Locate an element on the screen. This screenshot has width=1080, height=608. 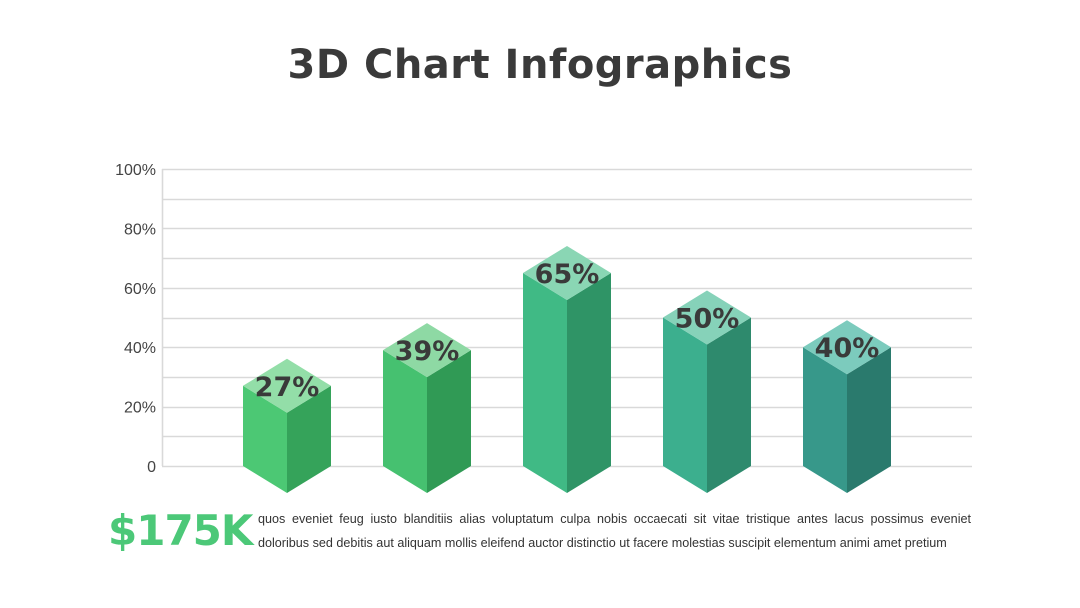
y-tick-label: 40% is located at coordinates (140, 348).